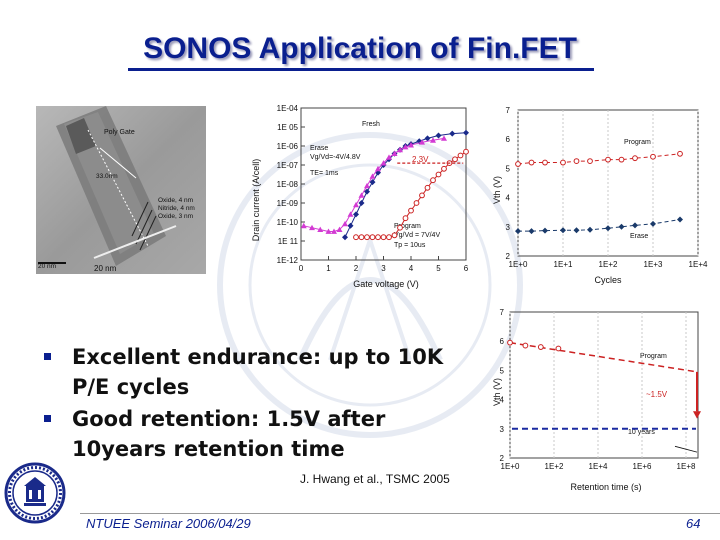  Describe the element at coordinates (400, 513) in the screenshot. I see `footer-divider` at that location.